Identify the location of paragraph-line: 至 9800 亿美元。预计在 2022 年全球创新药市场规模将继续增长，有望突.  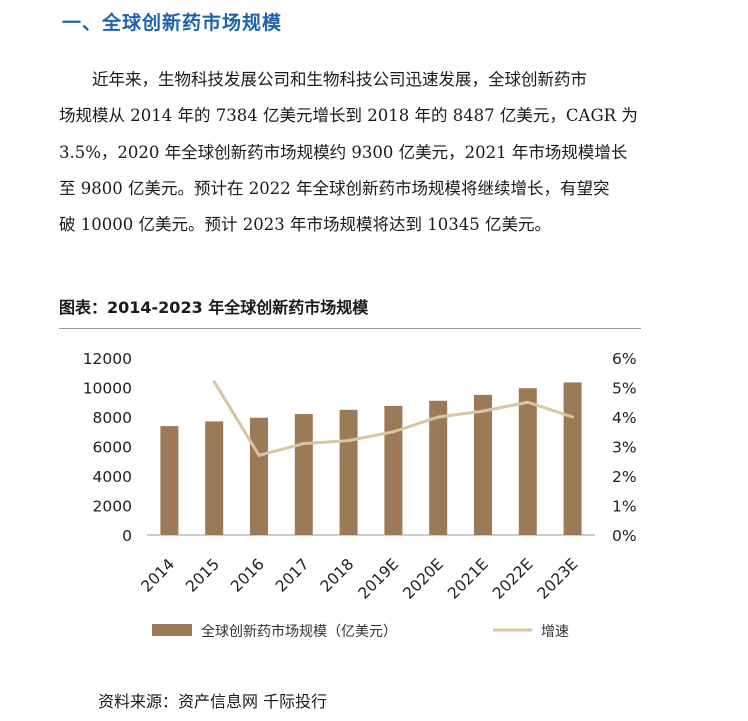
(334, 188).